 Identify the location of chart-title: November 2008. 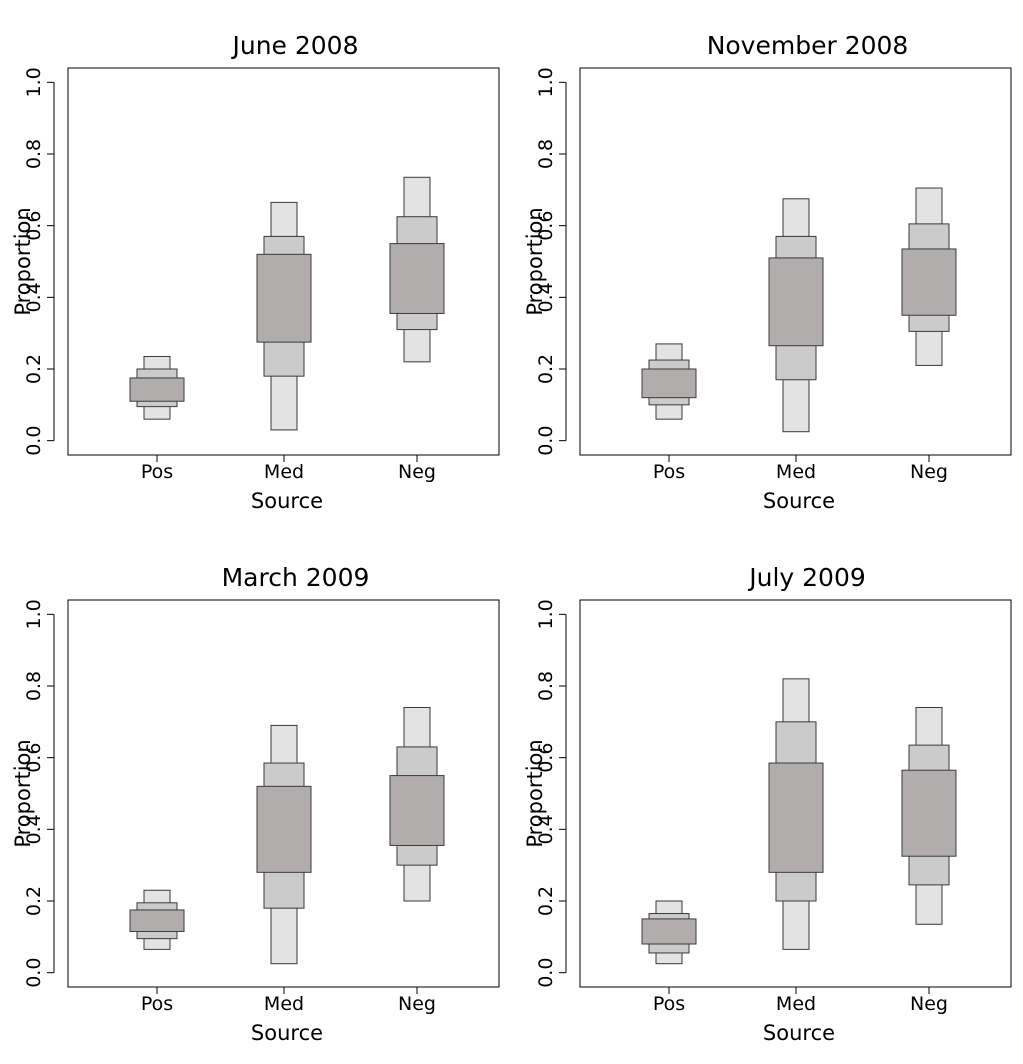
(808, 45).